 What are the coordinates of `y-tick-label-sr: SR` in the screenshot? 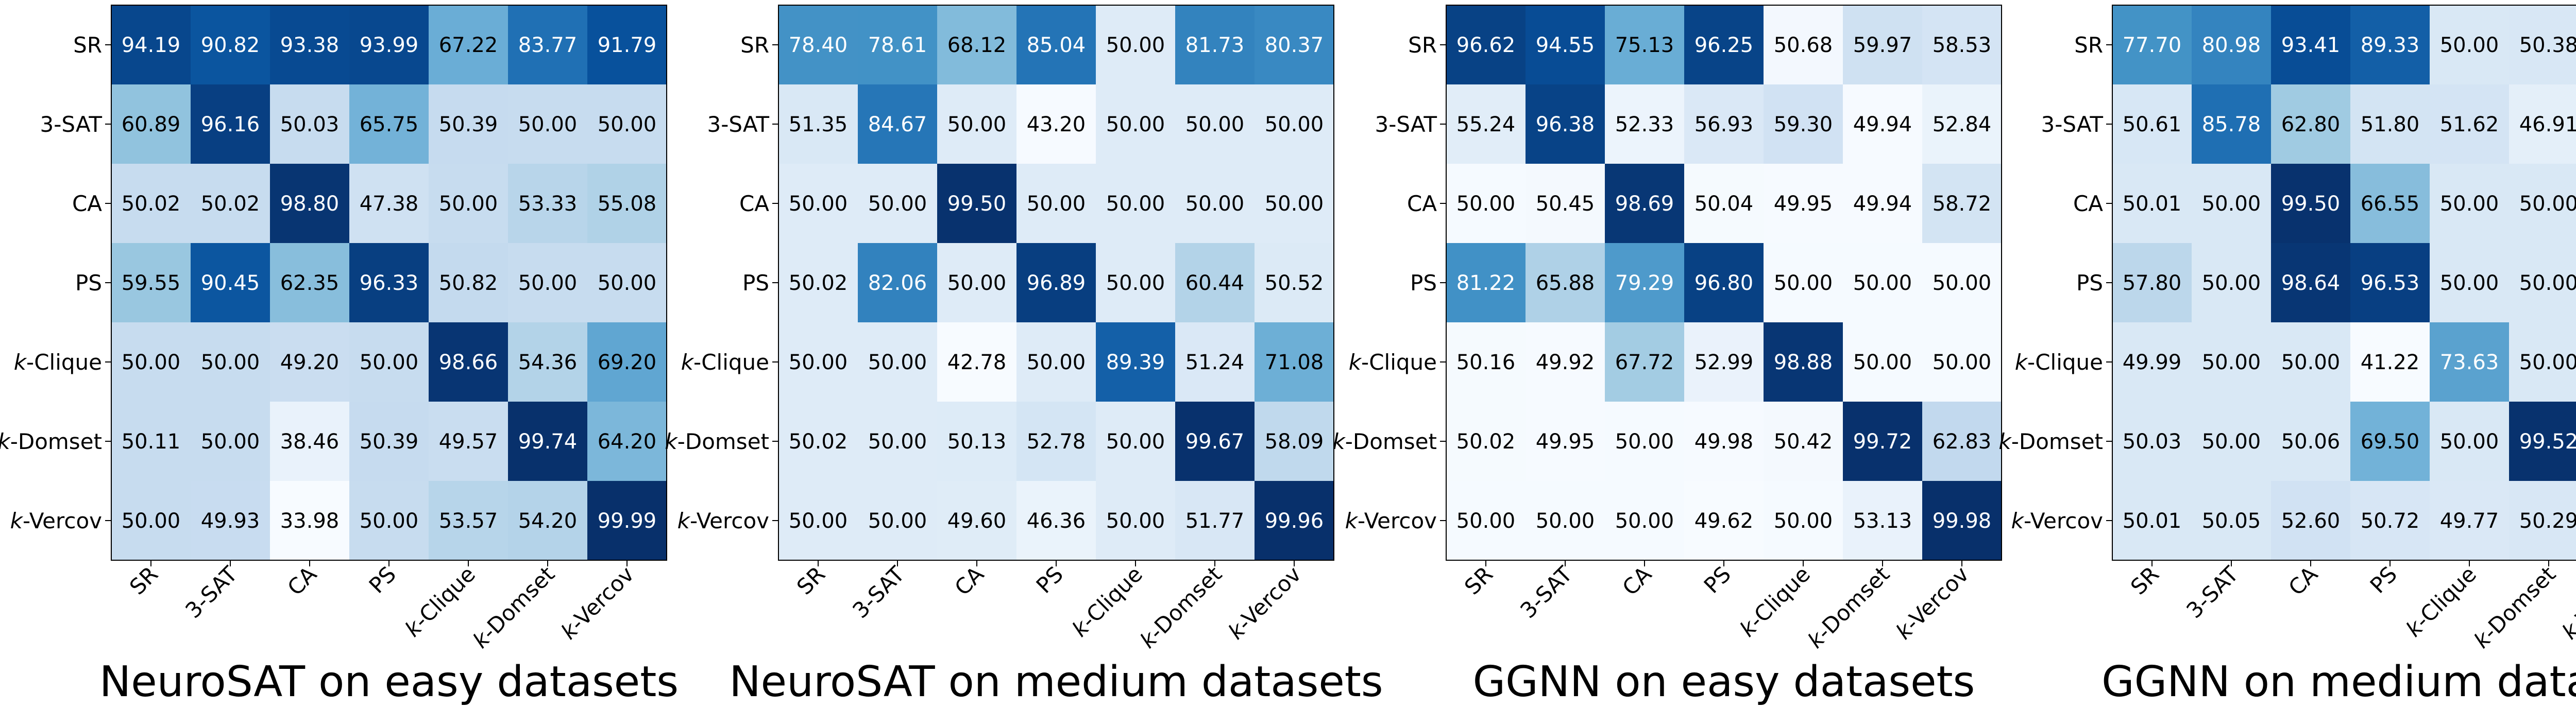 It's located at (1422, 45).